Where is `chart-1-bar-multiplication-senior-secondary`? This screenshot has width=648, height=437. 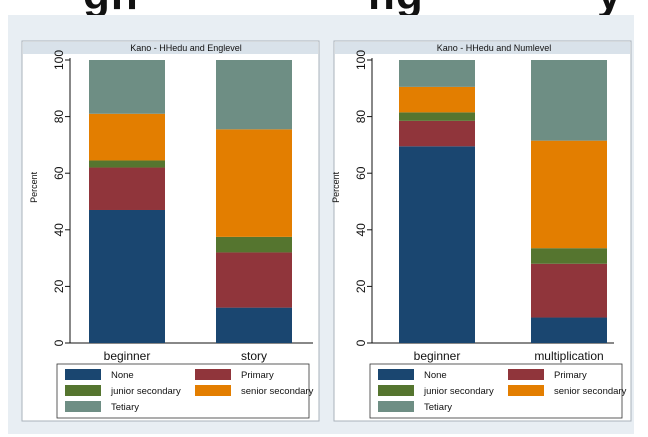 chart-1-bar-multiplication-senior-secondary is located at coordinates (569, 194).